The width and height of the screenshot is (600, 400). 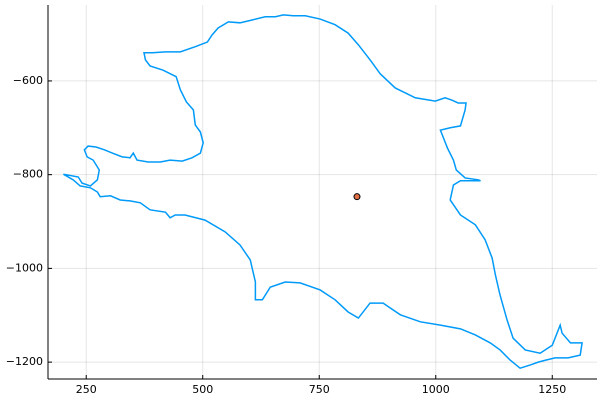 What do you see at coordinates (86, 389) in the screenshot?
I see `x-tick-label: 250` at bounding box center [86, 389].